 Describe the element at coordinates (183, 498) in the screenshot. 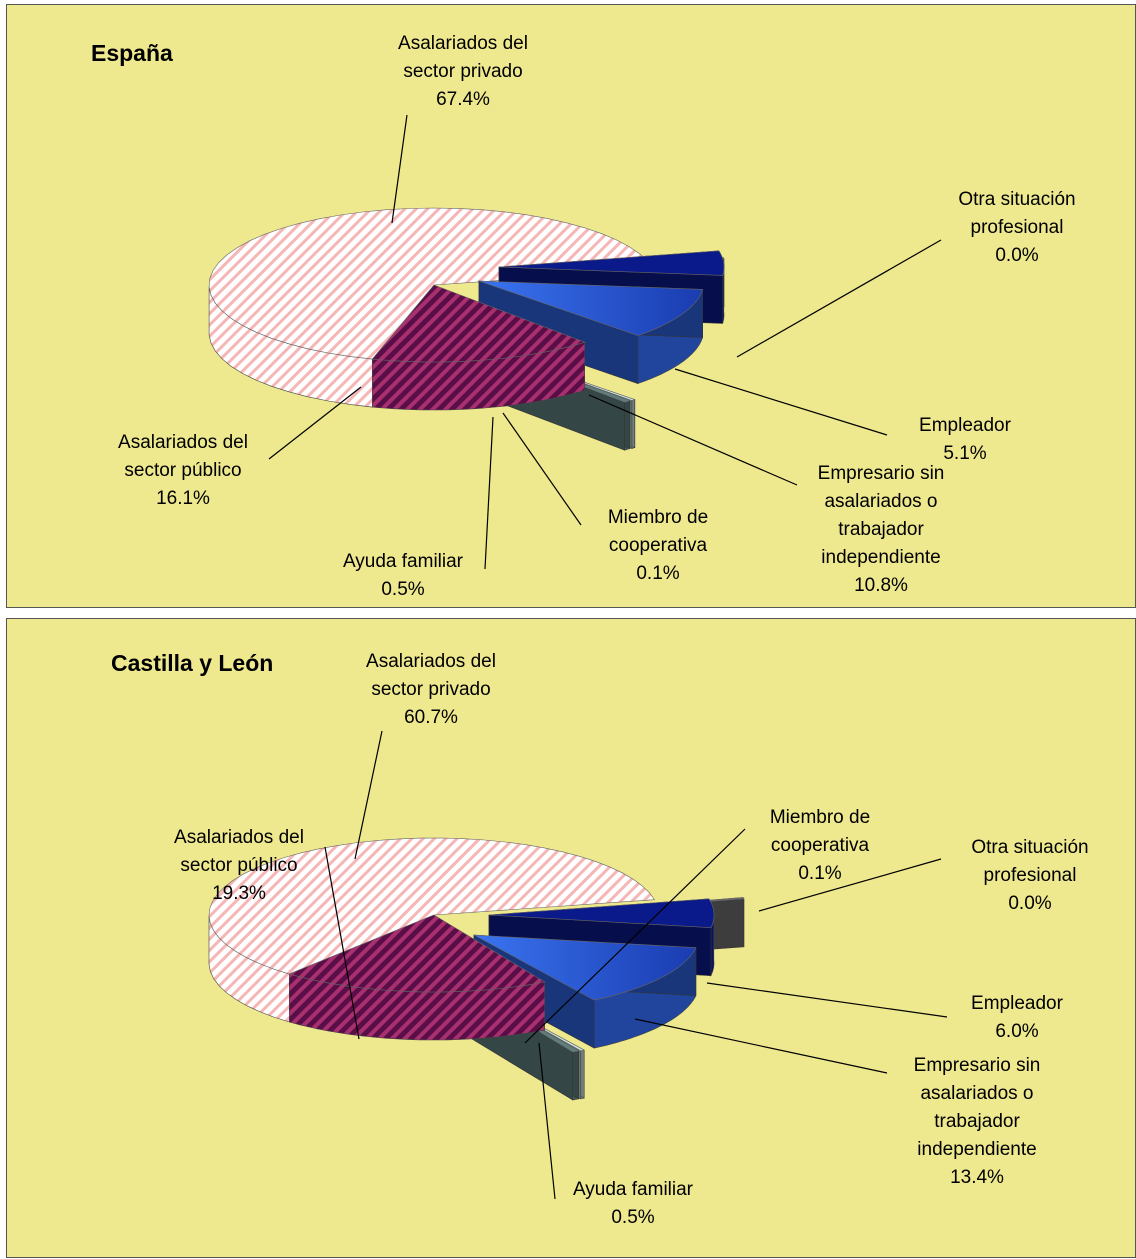

I see `data-label-value-publico: 16.1%` at that location.